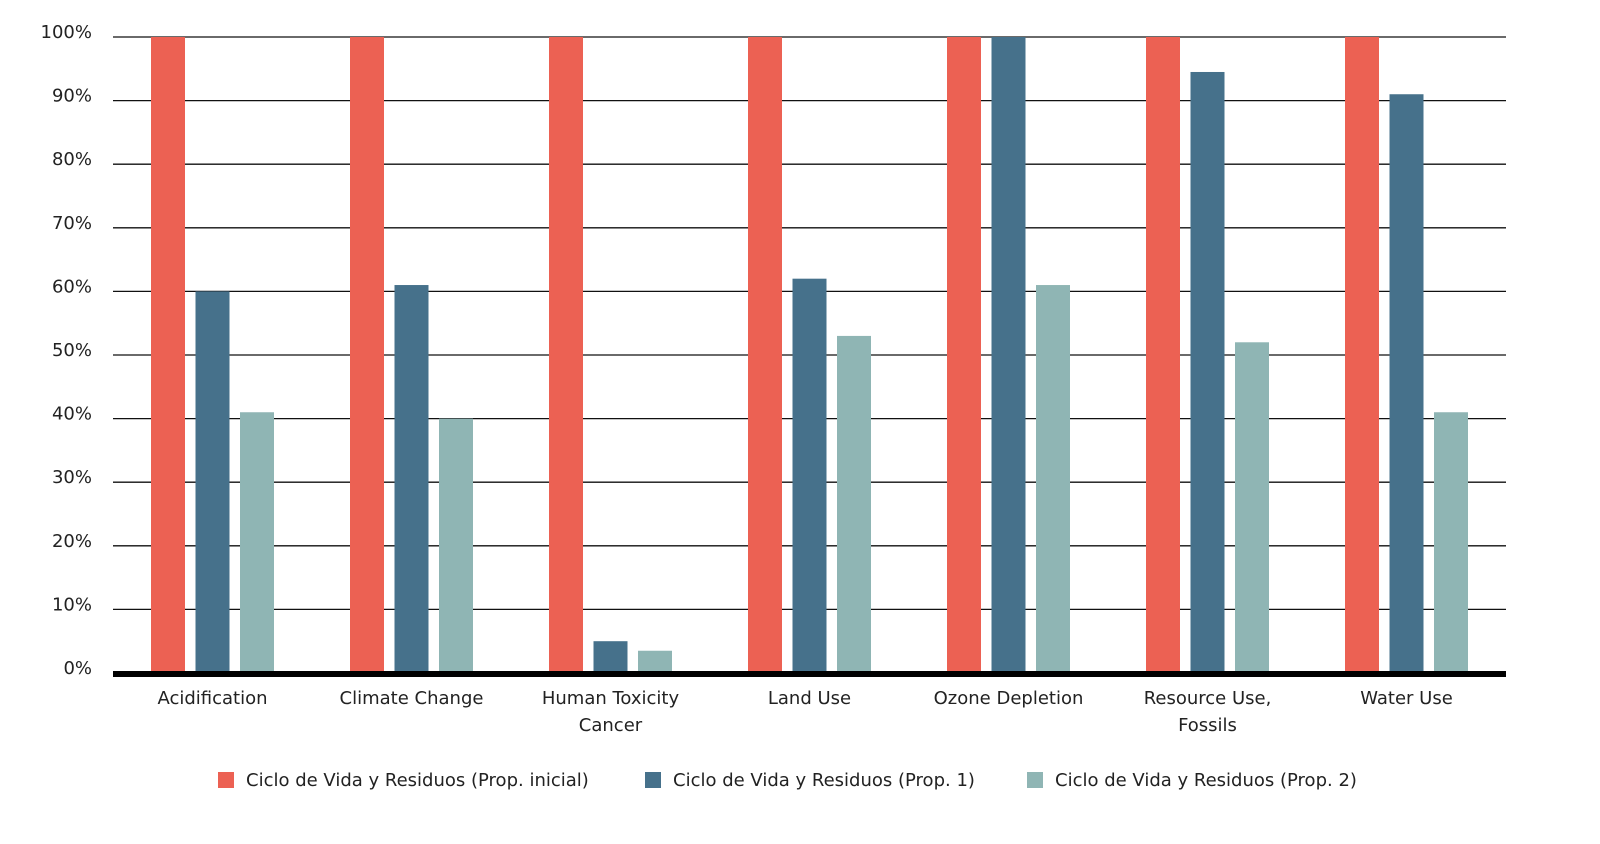 The width and height of the screenshot is (1600, 844). I want to click on x-tick-label: Ozone Depletion, so click(1008, 698).